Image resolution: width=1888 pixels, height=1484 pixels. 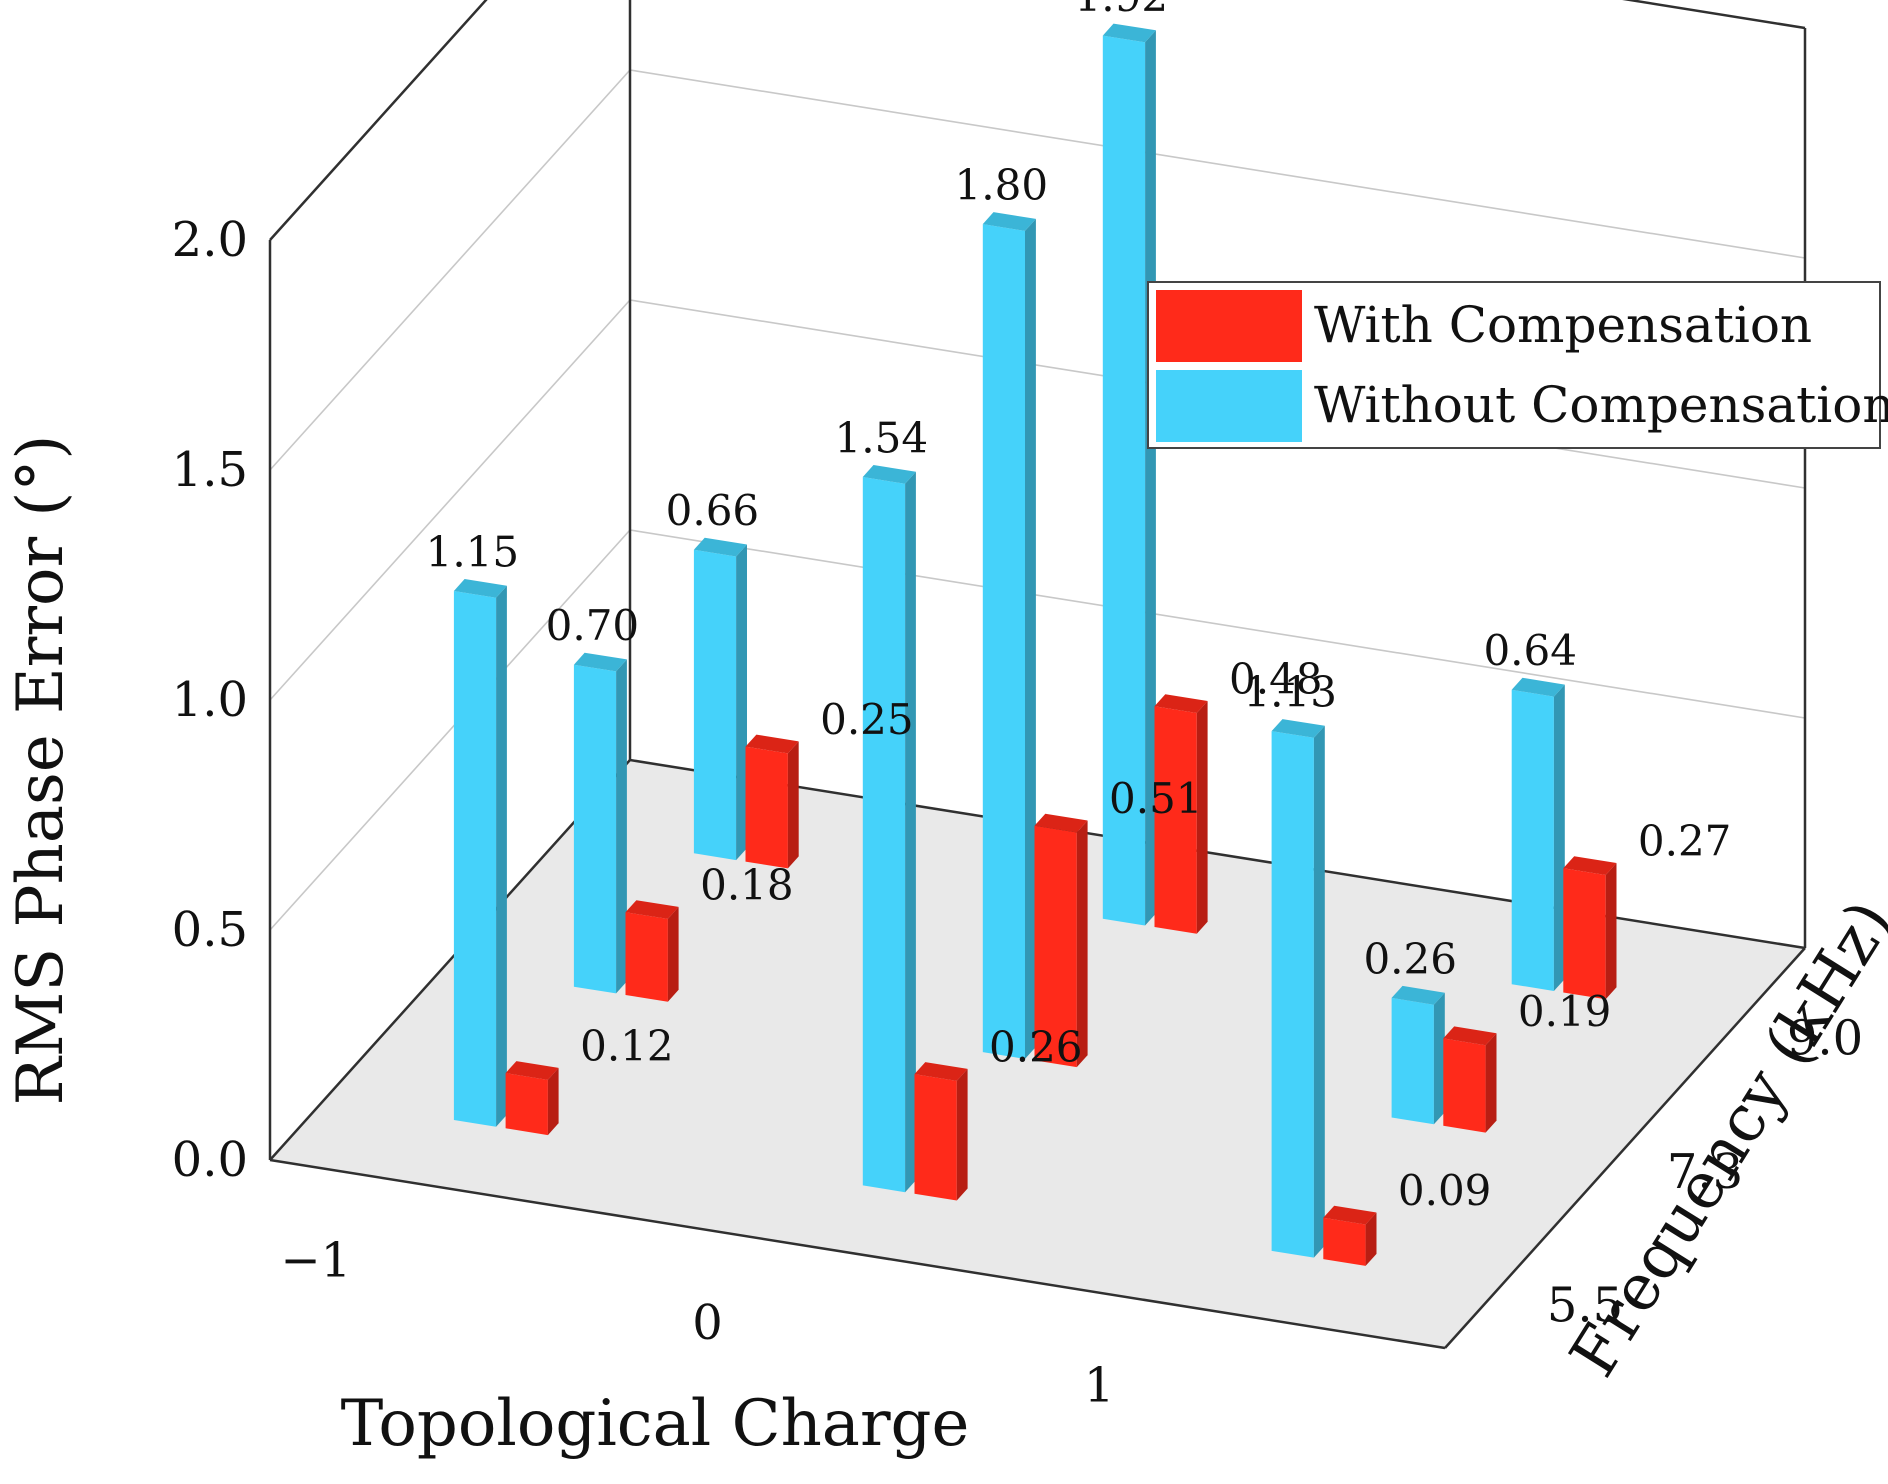 I want to click on data-label-with: 0.18, so click(x=747, y=885).